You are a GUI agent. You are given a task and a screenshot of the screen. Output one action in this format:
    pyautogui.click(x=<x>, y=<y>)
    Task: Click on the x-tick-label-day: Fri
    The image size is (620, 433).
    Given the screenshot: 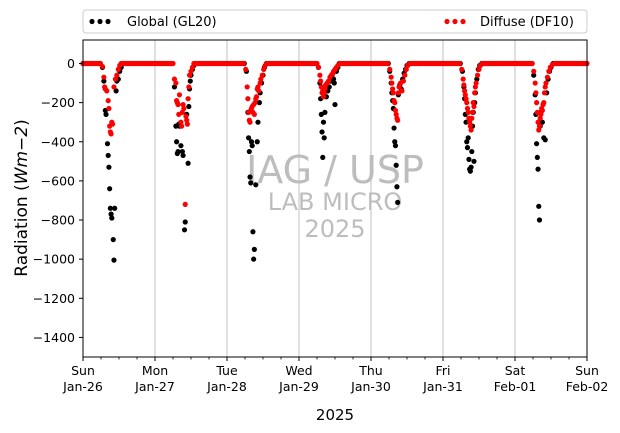 What is the action you would take?
    pyautogui.click(x=443, y=370)
    